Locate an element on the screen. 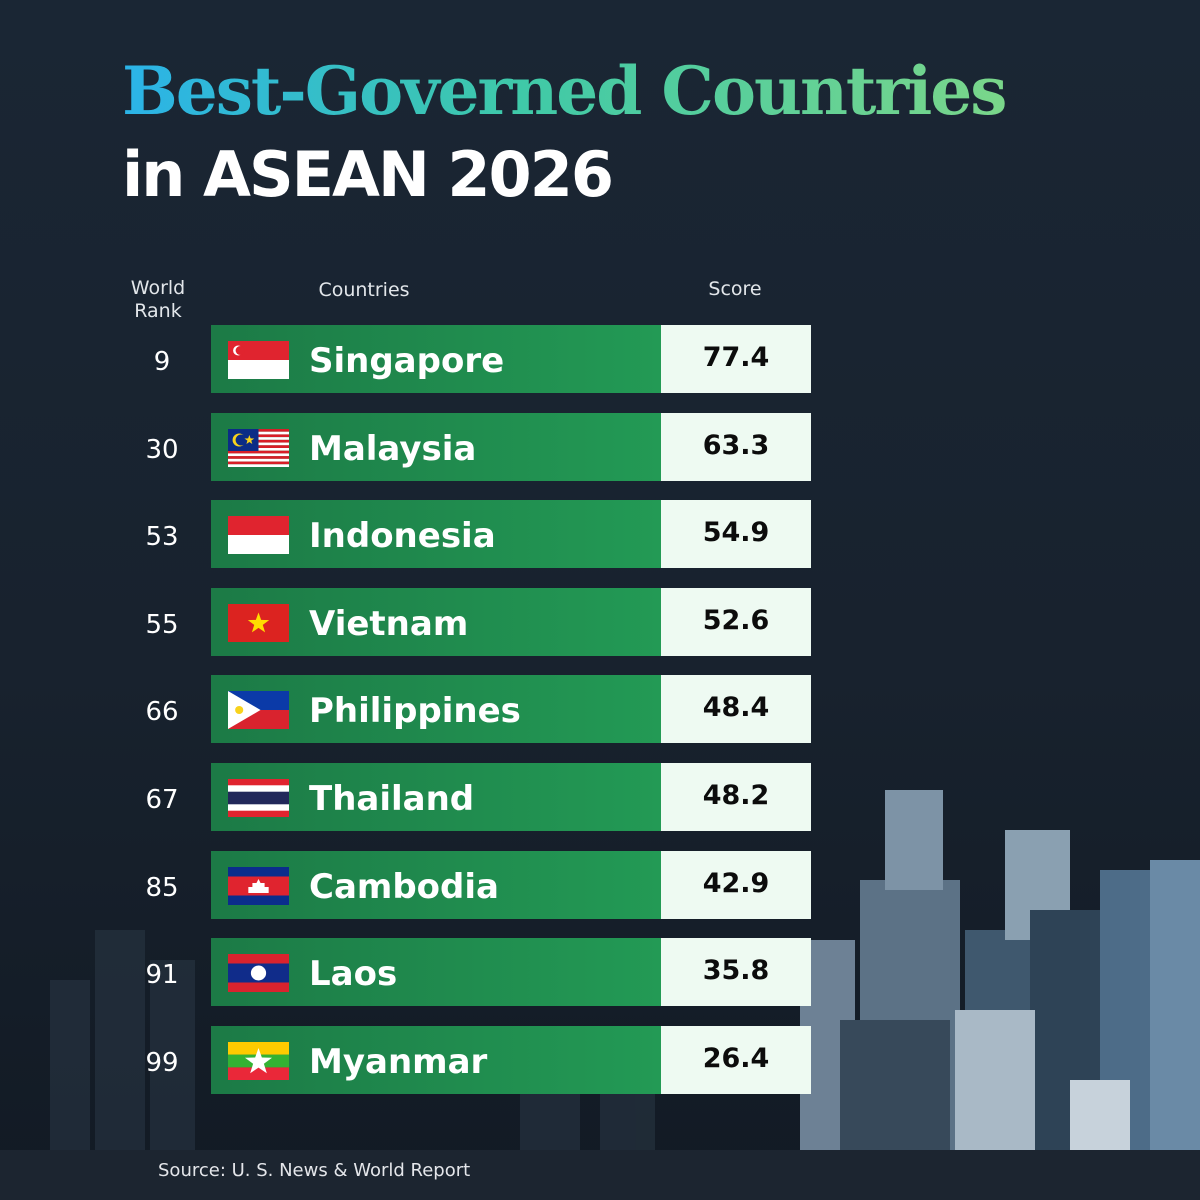  score: 63.3 is located at coordinates (736, 446).